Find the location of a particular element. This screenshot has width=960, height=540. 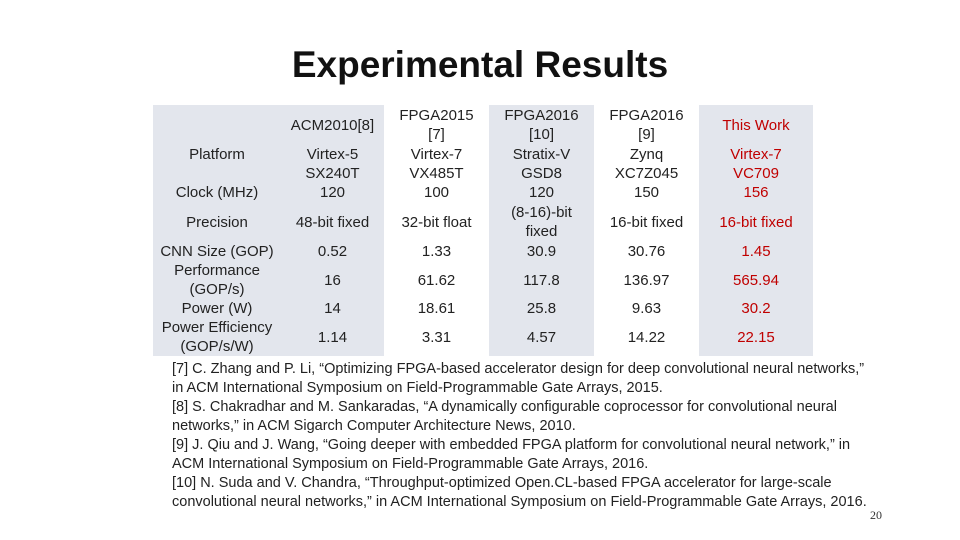

table-cell: 117.8 is located at coordinates (541, 280).